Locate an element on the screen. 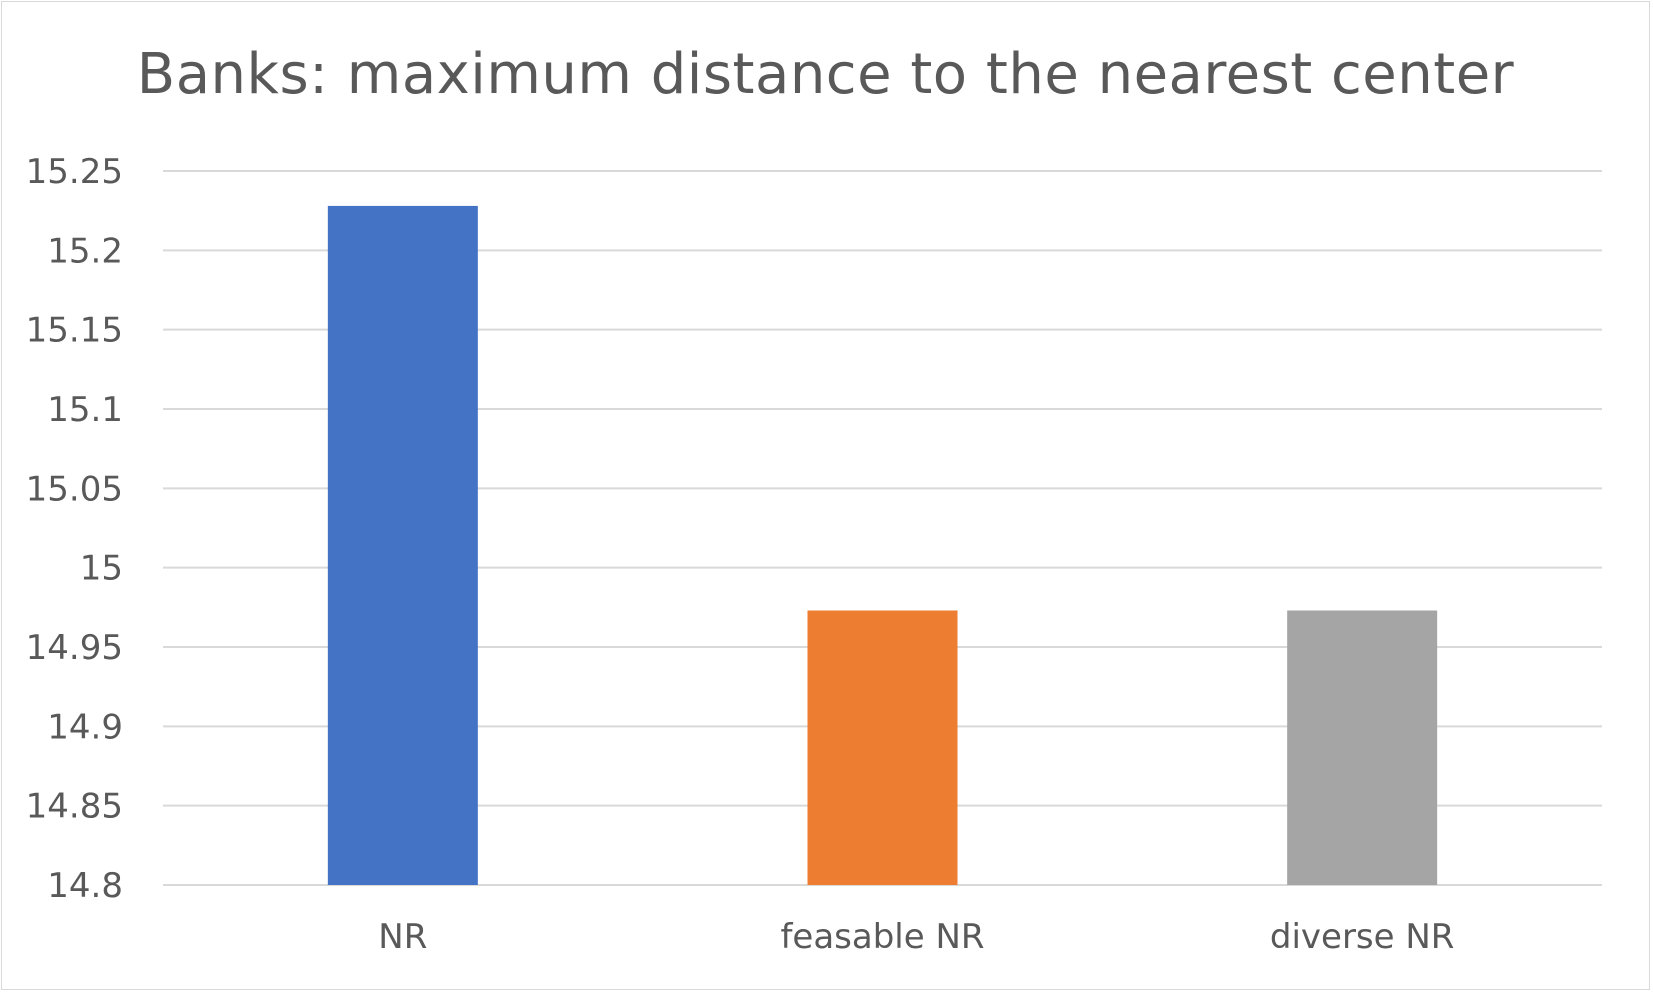  y-tick-label: 15.1 is located at coordinates (85, 410).